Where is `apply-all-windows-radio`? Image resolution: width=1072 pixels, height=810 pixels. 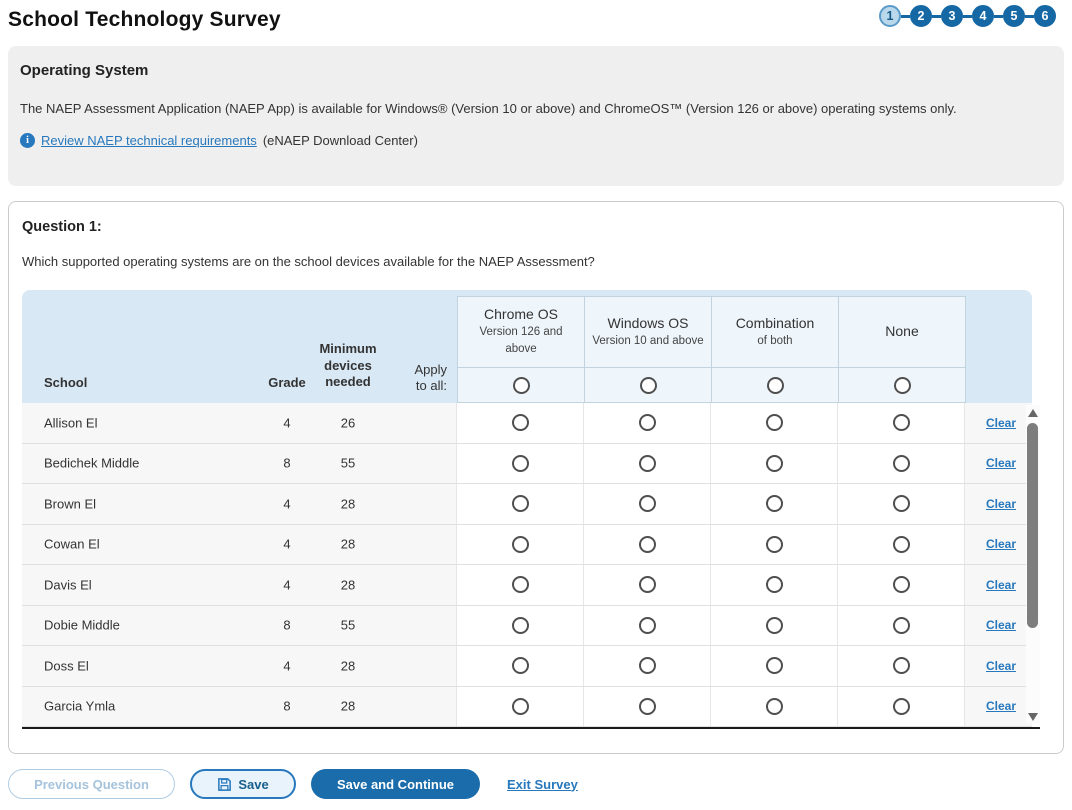 apply-all-windows-radio is located at coordinates (648, 385).